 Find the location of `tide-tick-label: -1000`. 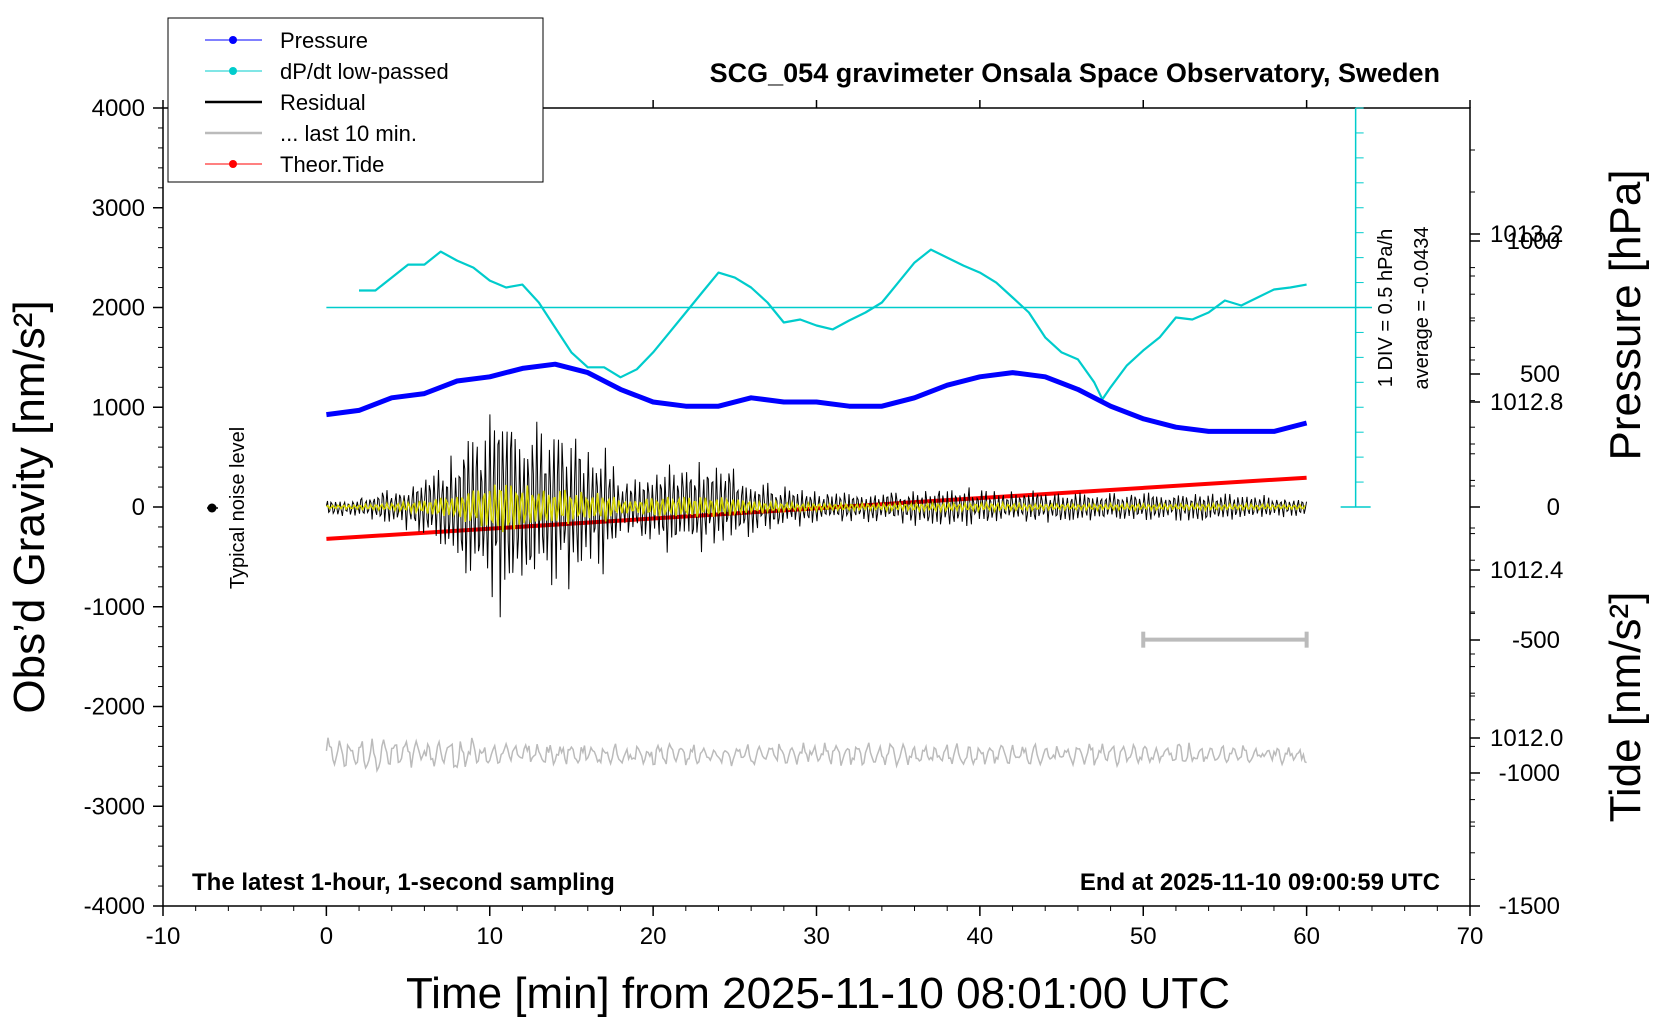

tide-tick-label: -1000 is located at coordinates (1529, 773).